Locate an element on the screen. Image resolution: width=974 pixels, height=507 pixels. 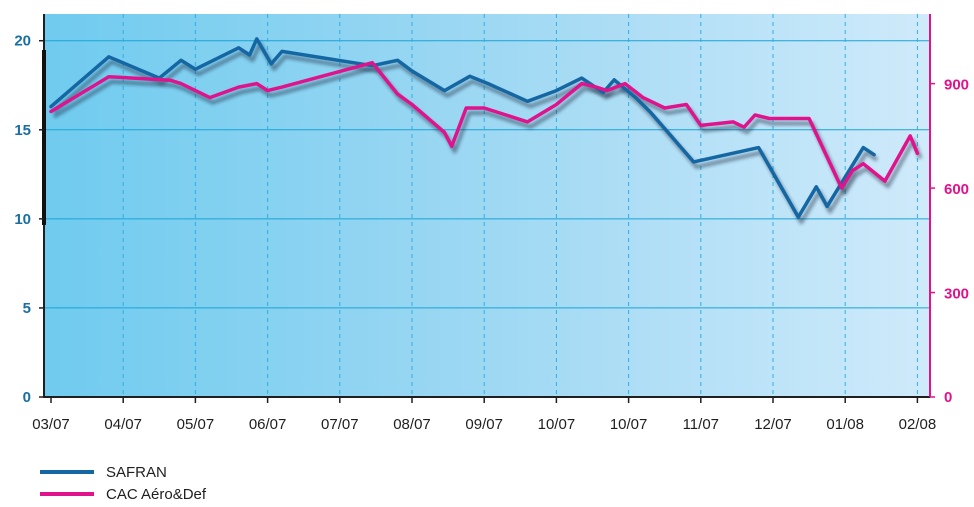
x-tick-label: 08/07 is located at coordinates (412, 424).